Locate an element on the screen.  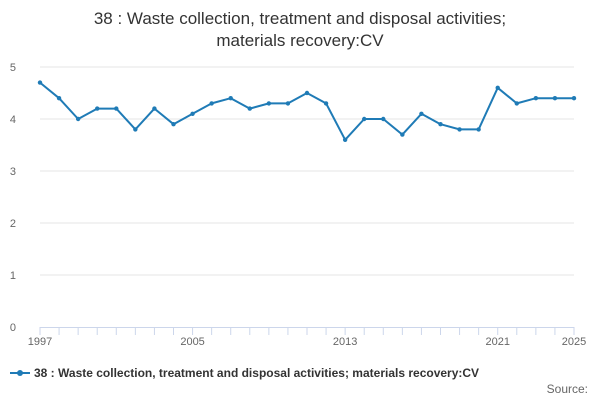
chart-title-line-2: materials recovery:CV is located at coordinates (300, 40).